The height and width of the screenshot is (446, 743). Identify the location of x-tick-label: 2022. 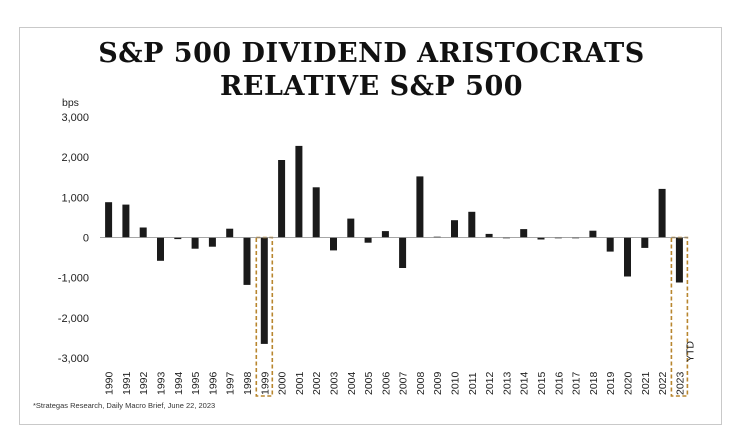
(663, 383).